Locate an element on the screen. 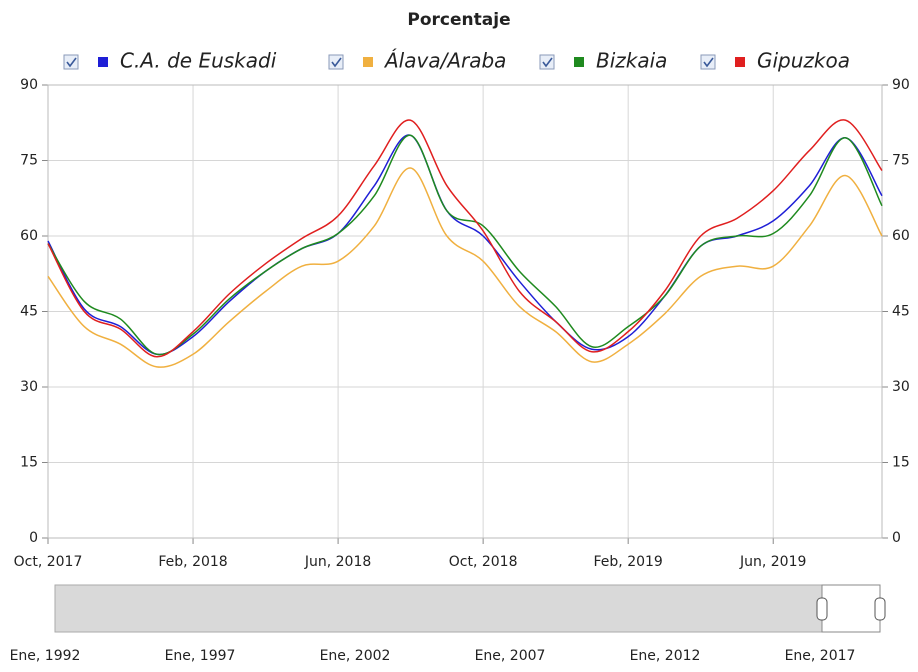  x-tick-label: Feb, 2018 is located at coordinates (192, 562).